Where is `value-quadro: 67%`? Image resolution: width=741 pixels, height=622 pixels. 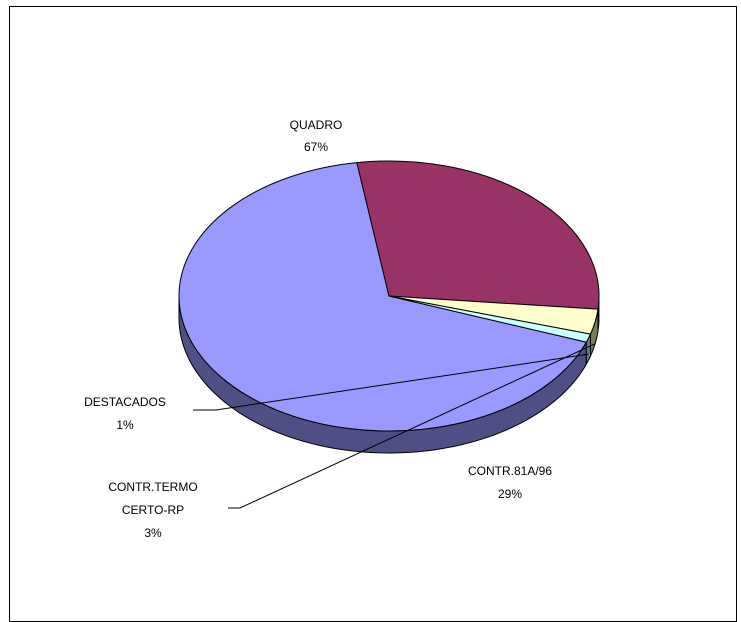 value-quadro: 67% is located at coordinates (316, 147).